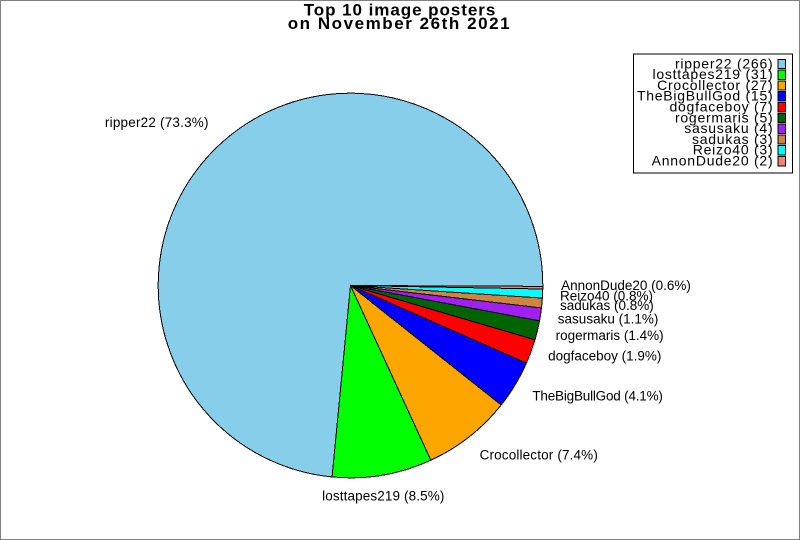 Image resolution: width=800 pixels, height=540 pixels. What do you see at coordinates (724, 63) in the screenshot?
I see `svg-text: ripper22 (266)` at bounding box center [724, 63].